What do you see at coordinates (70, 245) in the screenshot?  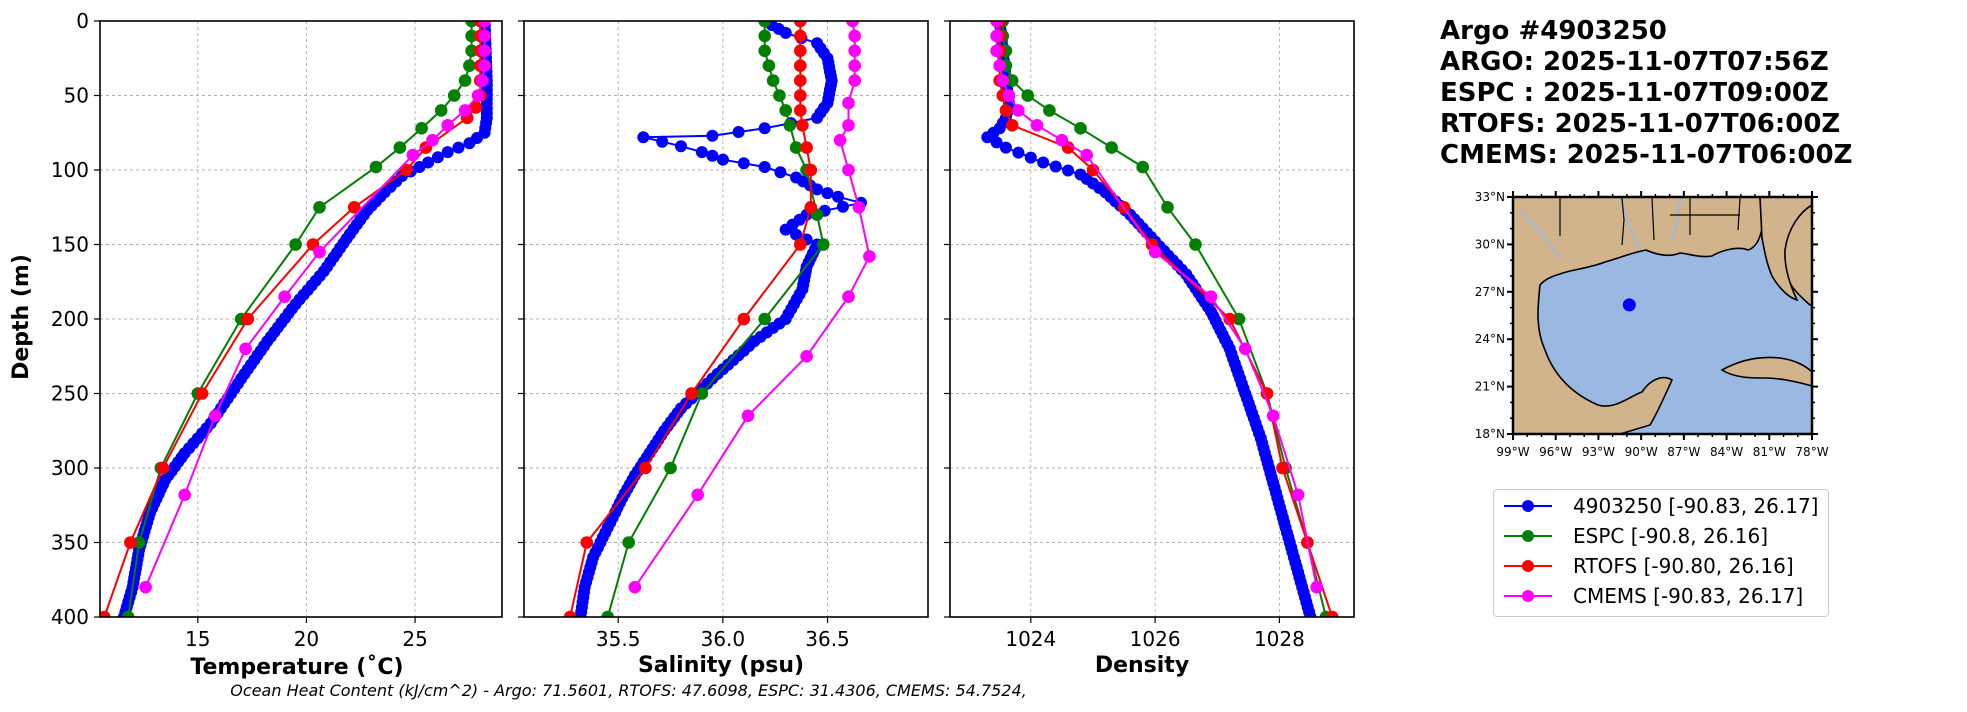 I see `y-tick-label-150: 150` at bounding box center [70, 245].